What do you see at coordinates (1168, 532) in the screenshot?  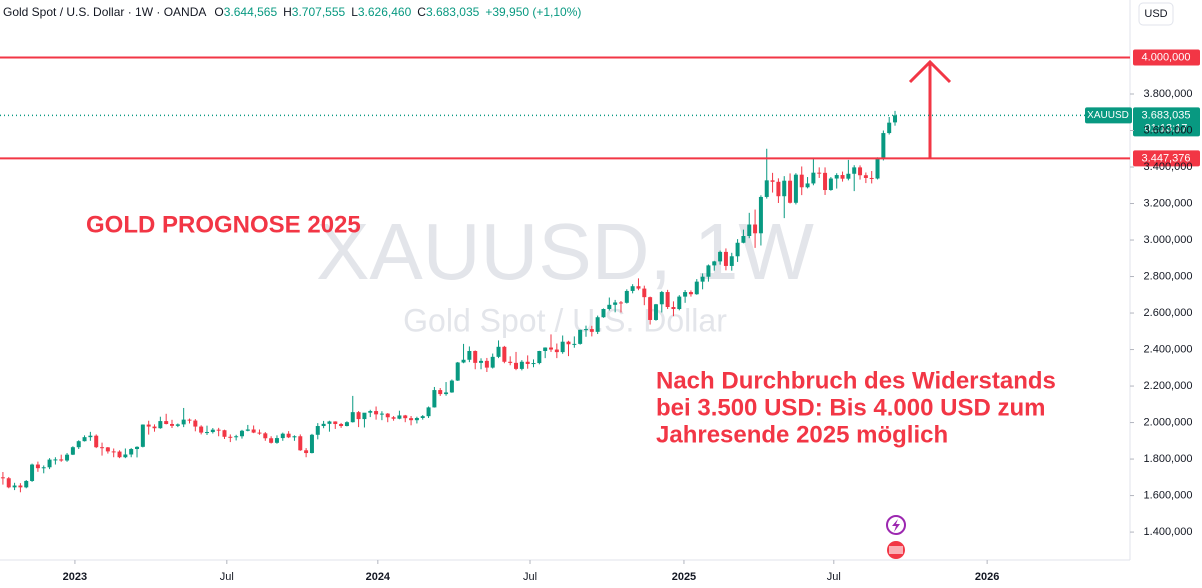 I see `y-tick-label: 1.400,000` at bounding box center [1168, 532].